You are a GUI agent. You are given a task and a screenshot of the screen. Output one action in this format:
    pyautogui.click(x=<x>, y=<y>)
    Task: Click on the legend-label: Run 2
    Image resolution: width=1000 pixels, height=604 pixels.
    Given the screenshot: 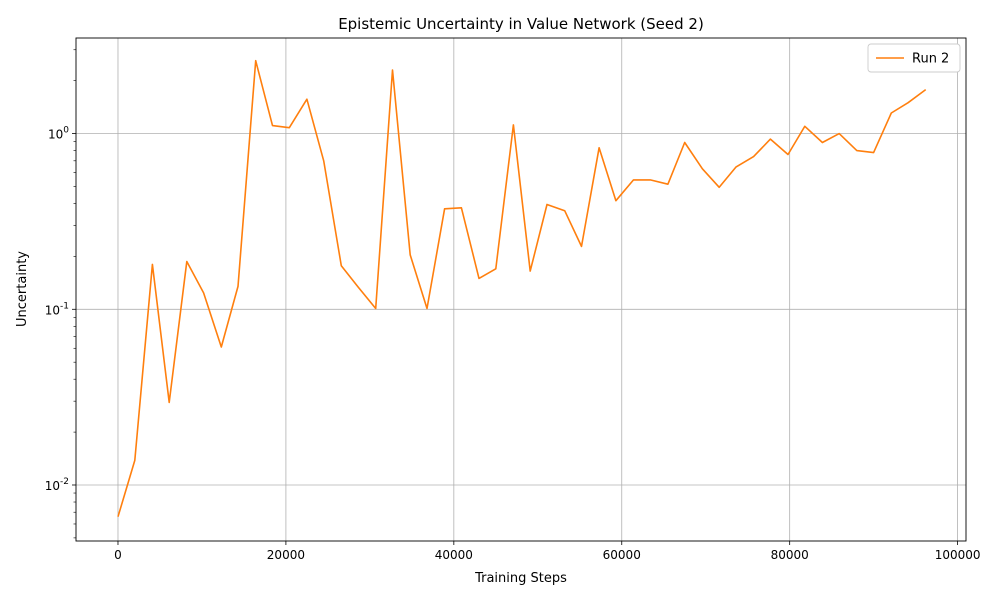 What is the action you would take?
    pyautogui.click(x=930, y=59)
    